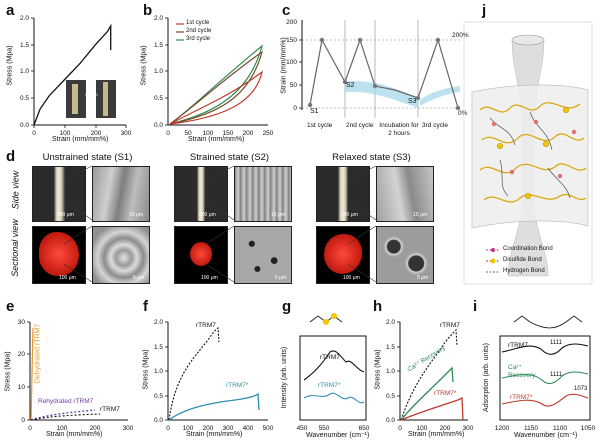 This screenshot has width=600, height=440. I want to click on panel-h-xlabel: Strain (mm/mm%), so click(436, 434).